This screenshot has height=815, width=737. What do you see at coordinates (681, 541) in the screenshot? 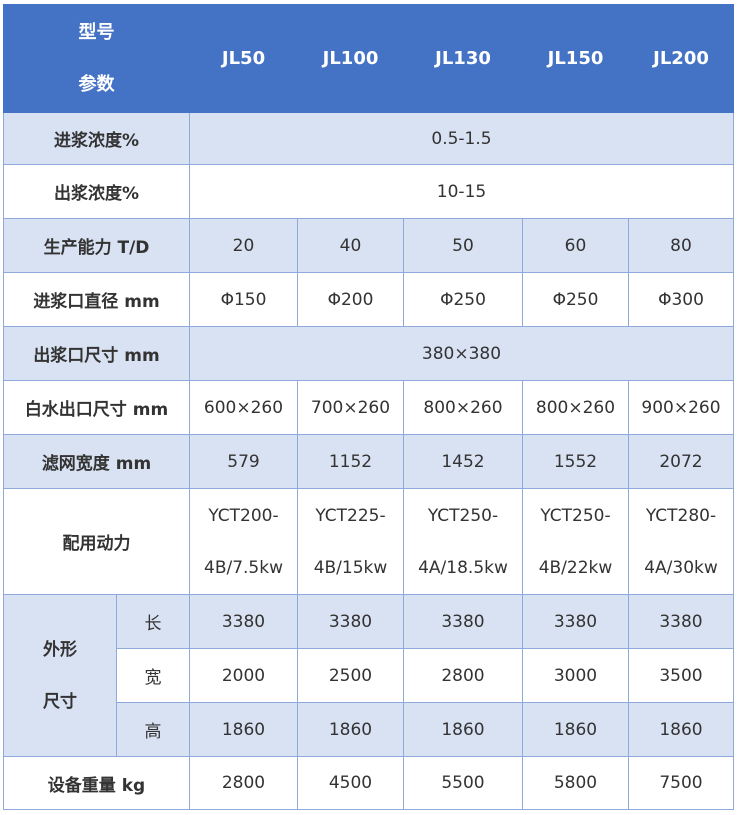
I see `cell: YCT280- 4A/30kw` at bounding box center [681, 541].